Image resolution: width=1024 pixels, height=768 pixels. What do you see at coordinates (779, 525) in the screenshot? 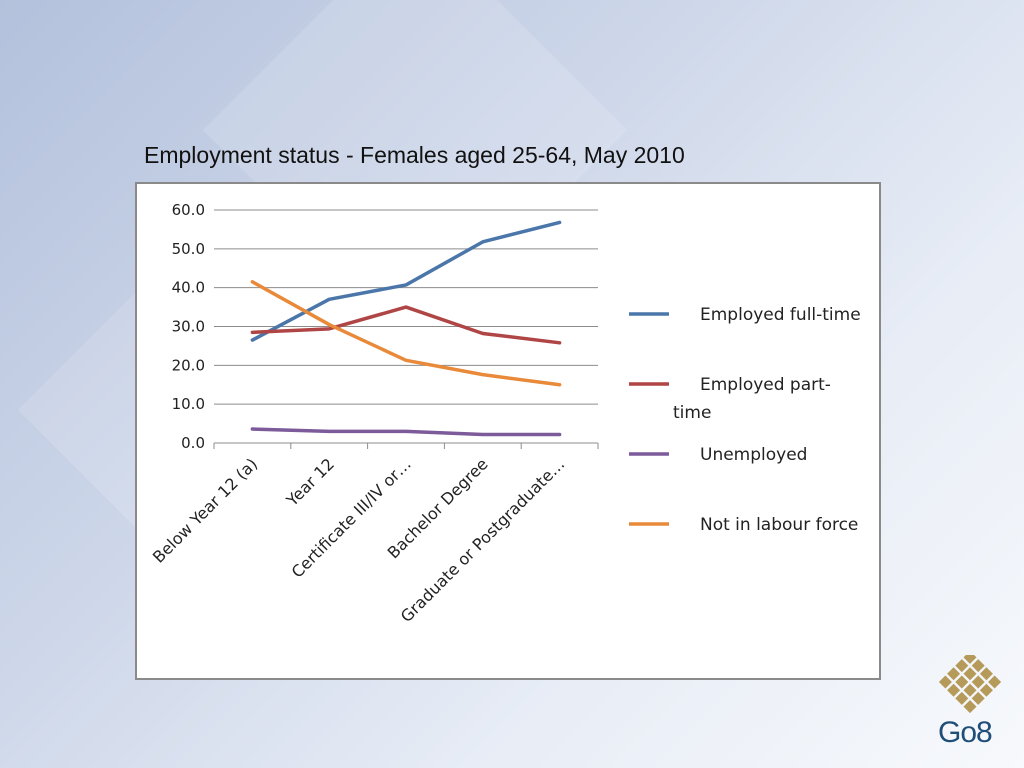
I see `legend-label: Not in labour force` at bounding box center [779, 525].